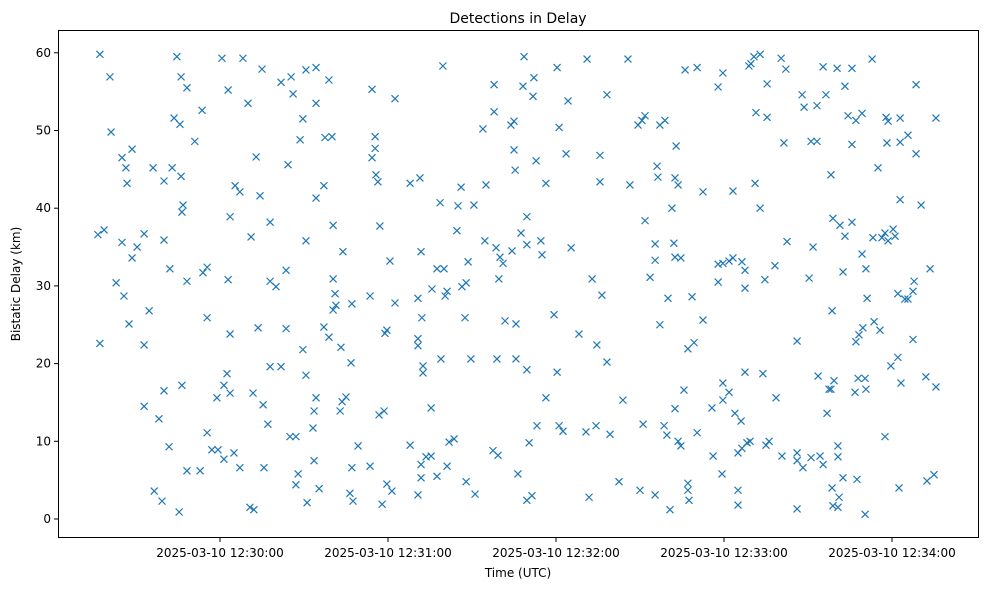  What do you see at coordinates (387, 553) in the screenshot?
I see `x-tick-label: 2025-03-10 12:31:00` at bounding box center [387, 553].